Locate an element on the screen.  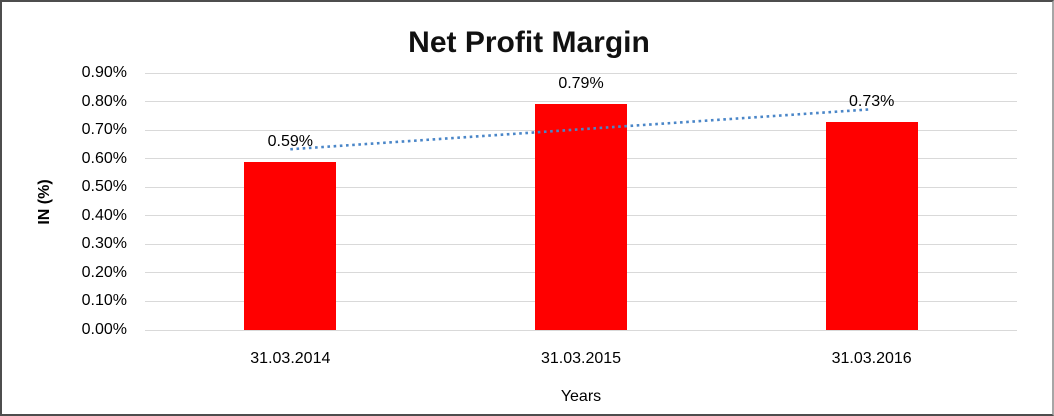
bar-data-label: 0.59% is located at coordinates (290, 141).